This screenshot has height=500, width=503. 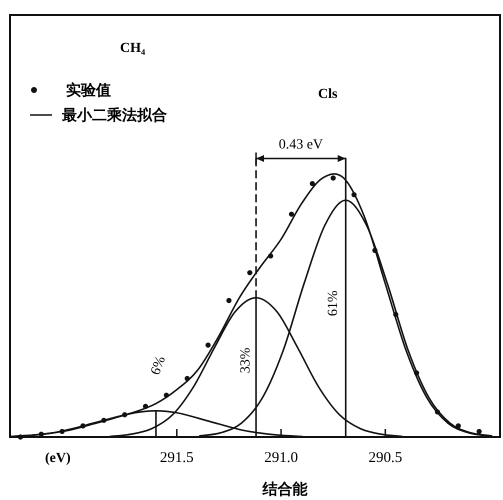 I want to click on annotation: 61%, so click(x=333, y=303).